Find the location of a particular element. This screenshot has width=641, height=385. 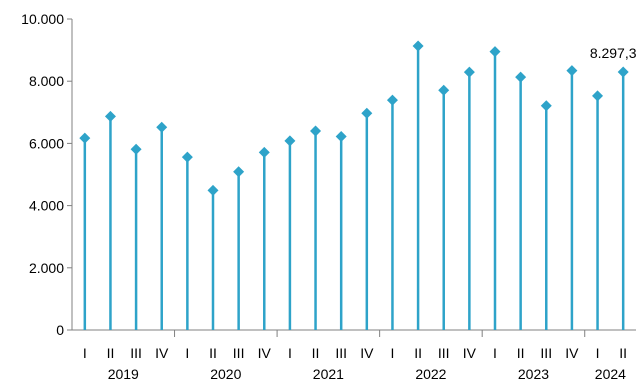

y-tick-label: 2.000 is located at coordinates (46, 268).